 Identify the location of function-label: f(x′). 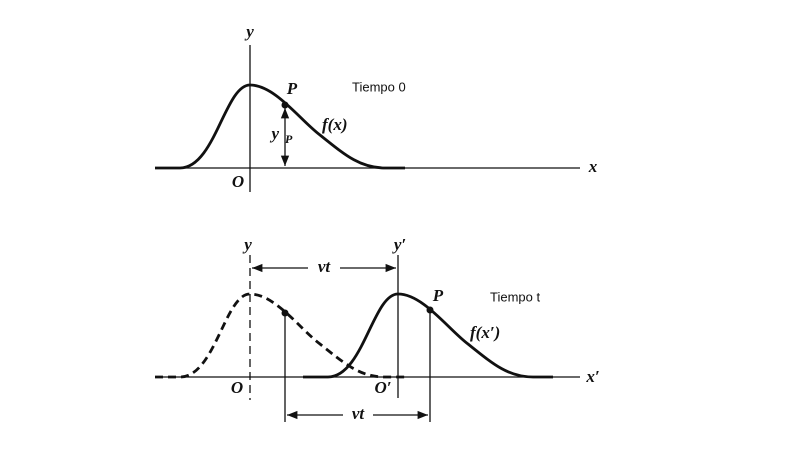
(485, 332).